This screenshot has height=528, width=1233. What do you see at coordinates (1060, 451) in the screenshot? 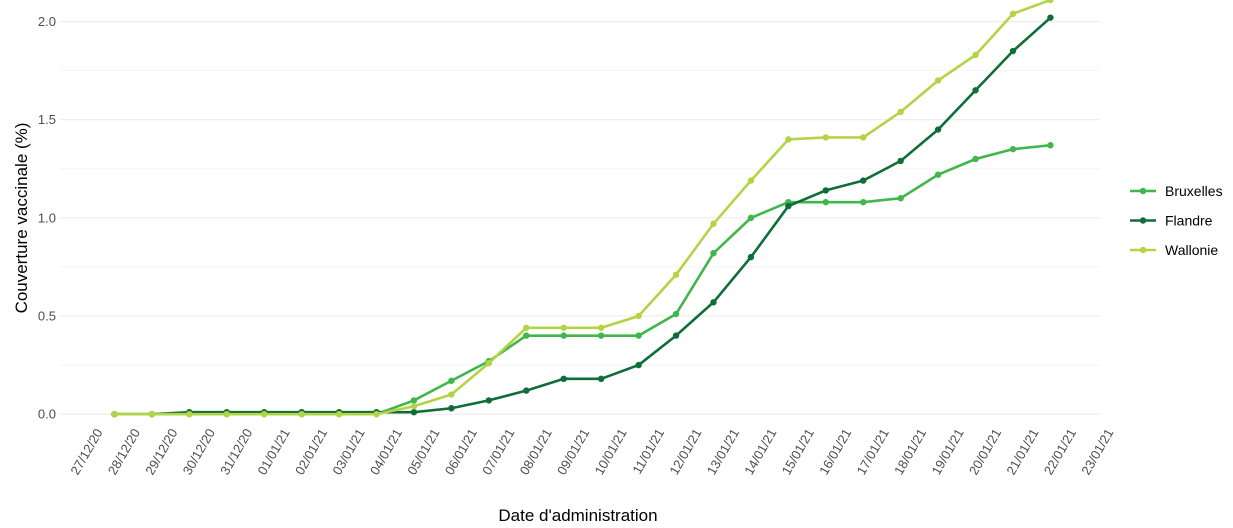
I see `x-tick-label: 22/01/21` at bounding box center [1060, 451].